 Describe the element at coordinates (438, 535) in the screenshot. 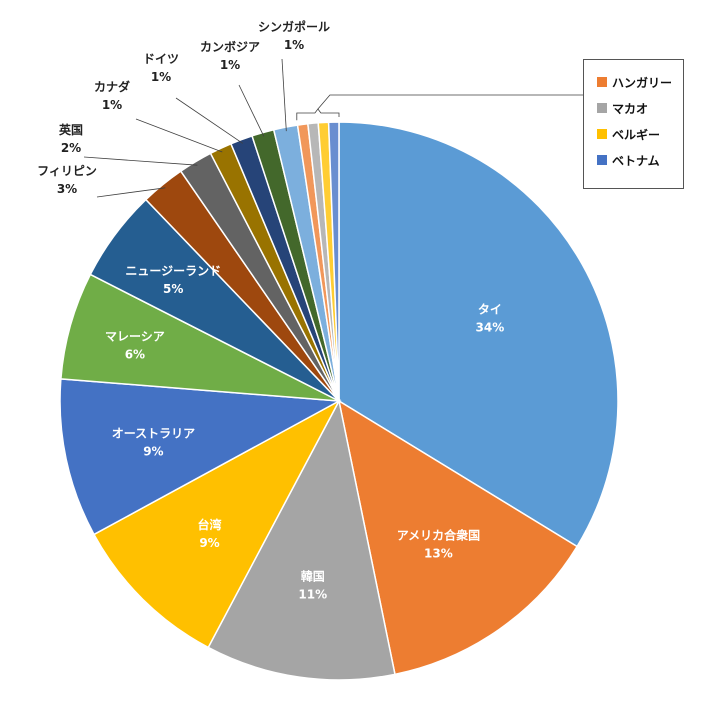

I see `slice-name-label: アメリカ合衆国` at that location.